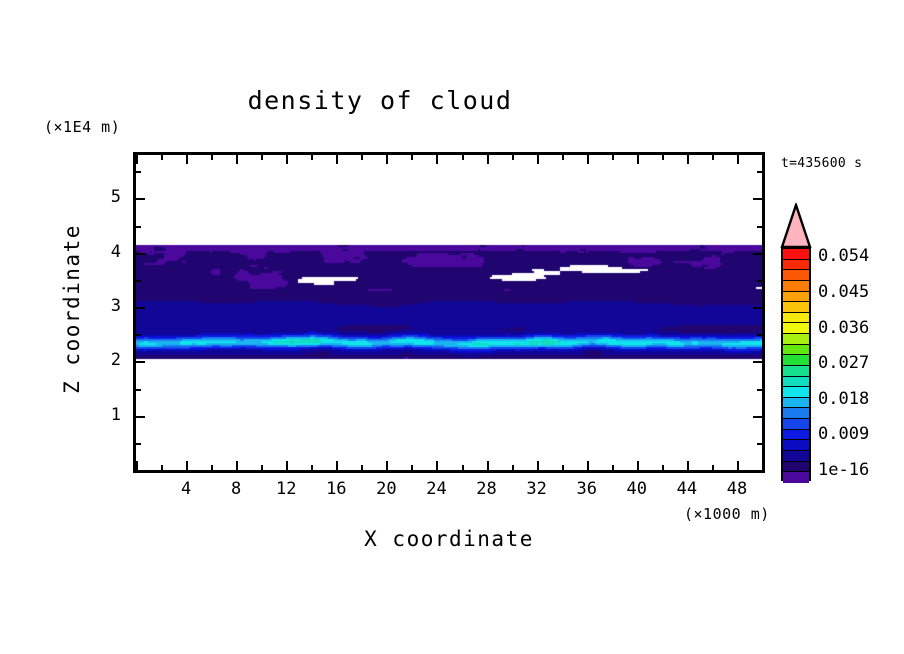  I want to click on x-tick-label: 4, so click(186, 489).